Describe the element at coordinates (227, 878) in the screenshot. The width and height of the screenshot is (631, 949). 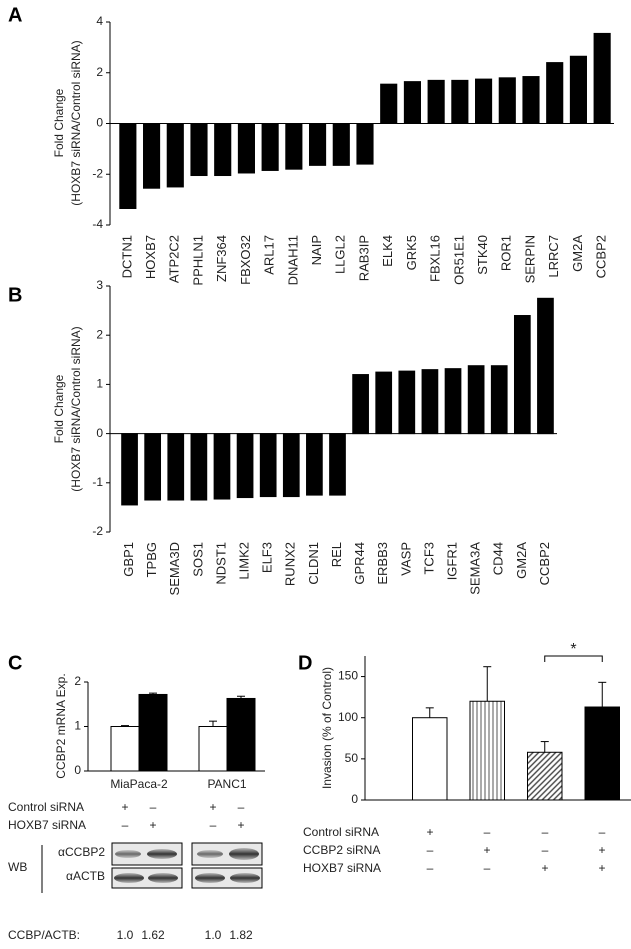
I see `blot` at that location.